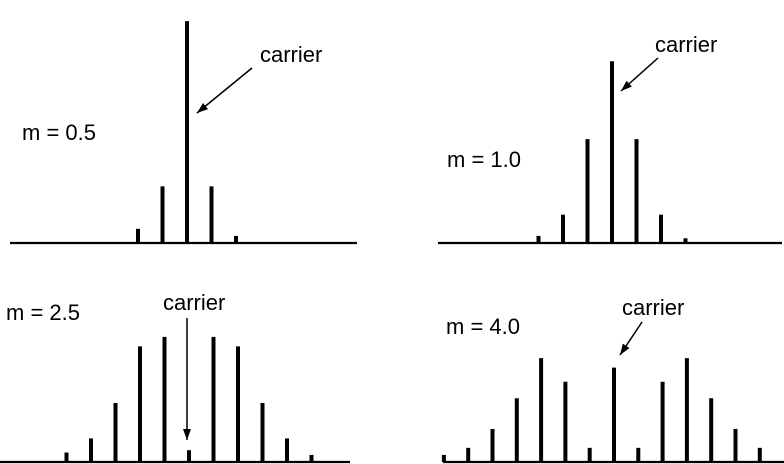 This screenshot has width=784, height=464. What do you see at coordinates (484, 159) in the screenshot?
I see `modulation-index-label: m = 1.0` at bounding box center [484, 159].